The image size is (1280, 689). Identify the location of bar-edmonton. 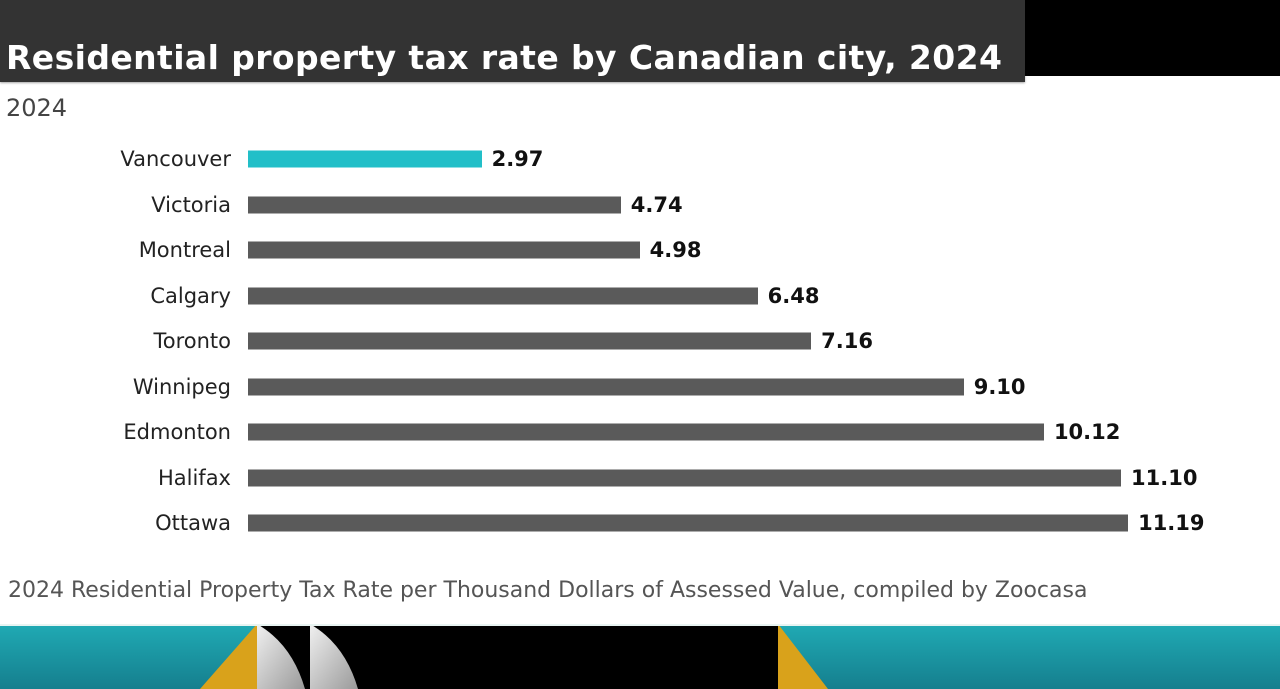
(646, 432).